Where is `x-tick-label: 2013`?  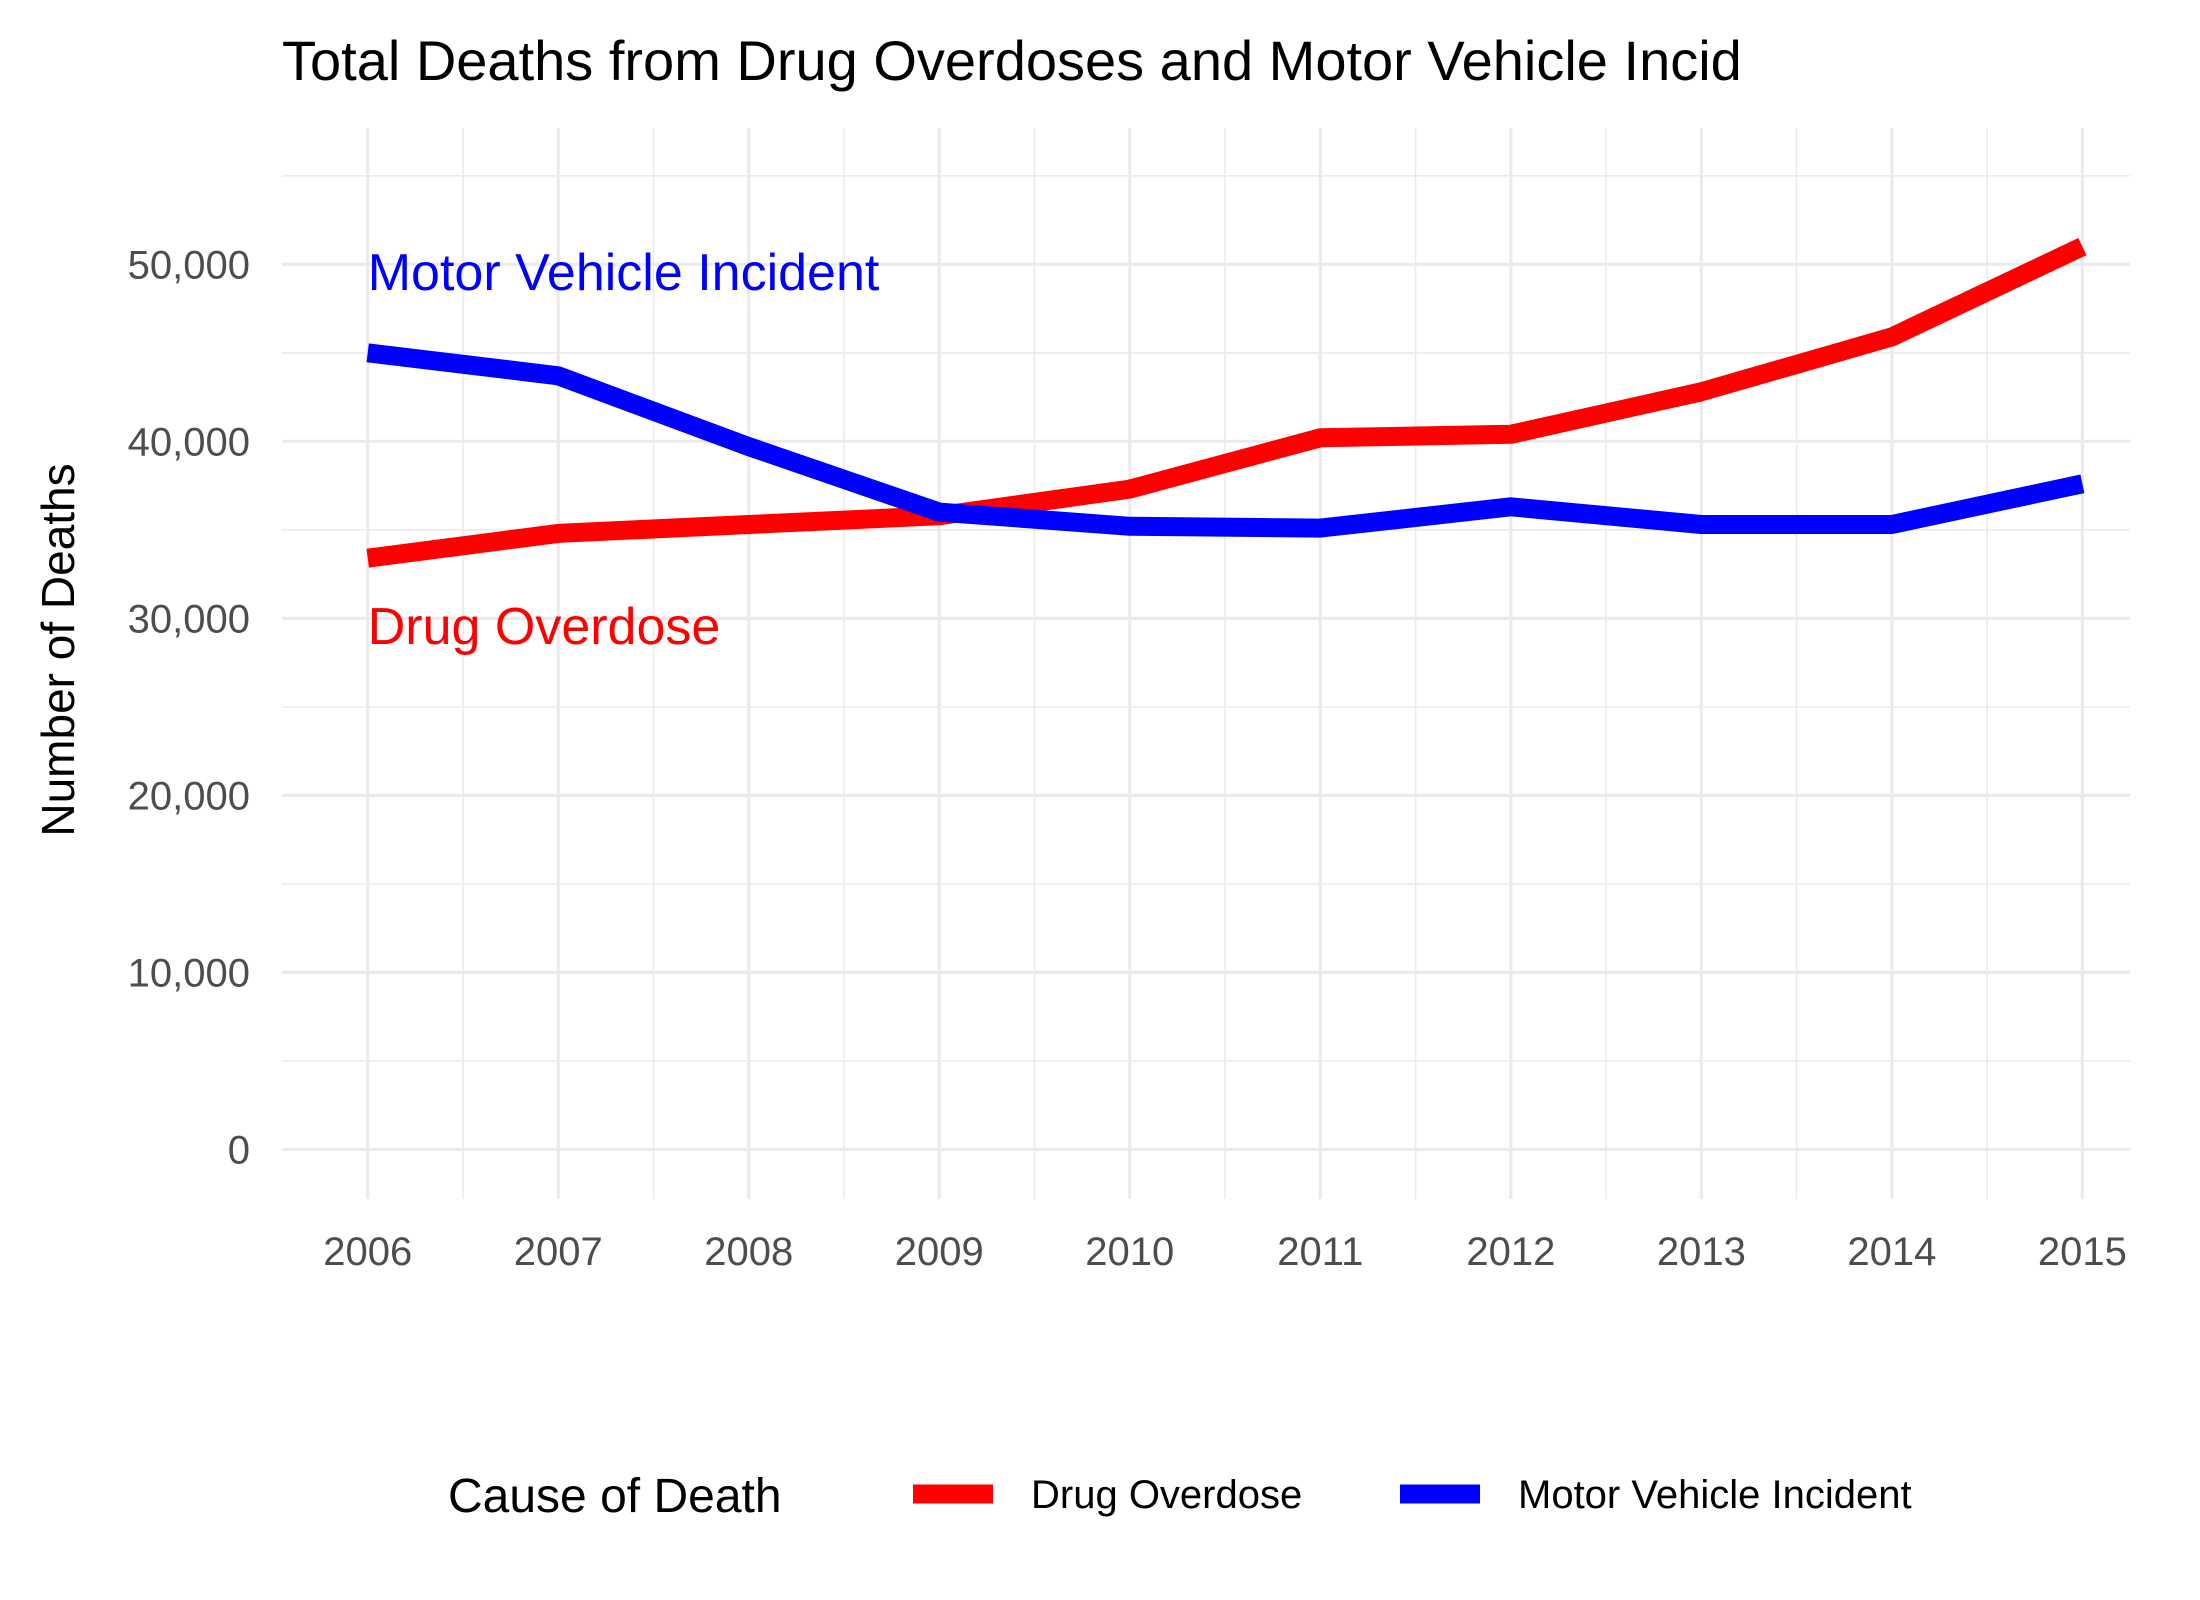 x-tick-label: 2013 is located at coordinates (1701, 1252).